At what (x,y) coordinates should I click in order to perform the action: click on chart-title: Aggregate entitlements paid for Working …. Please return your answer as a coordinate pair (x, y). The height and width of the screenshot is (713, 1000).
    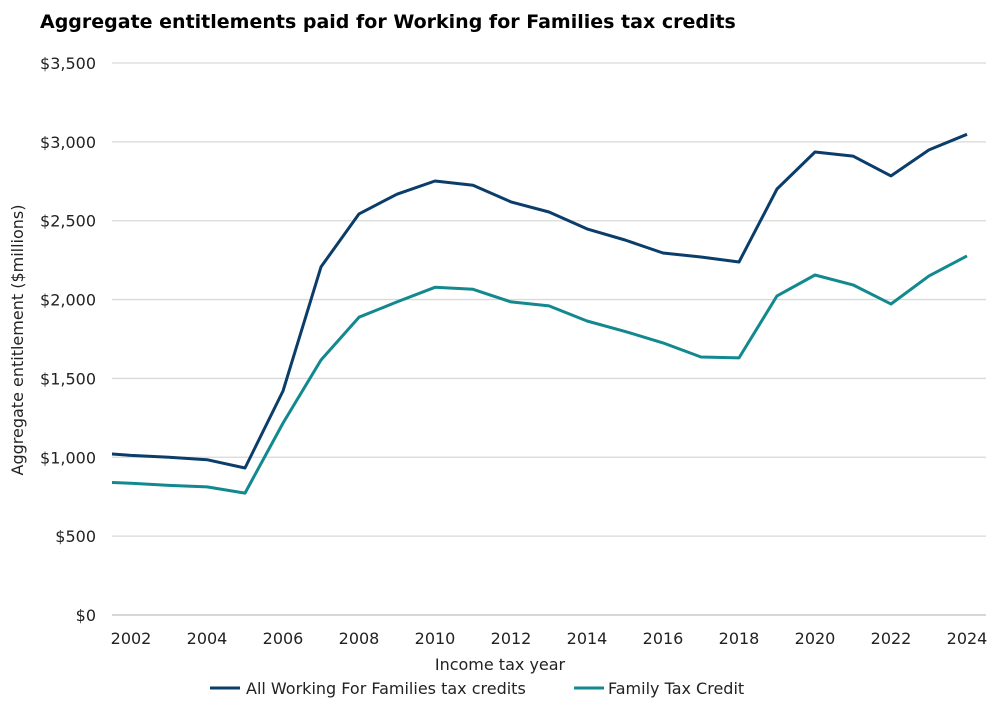
    Looking at the image, I should click on (388, 22).